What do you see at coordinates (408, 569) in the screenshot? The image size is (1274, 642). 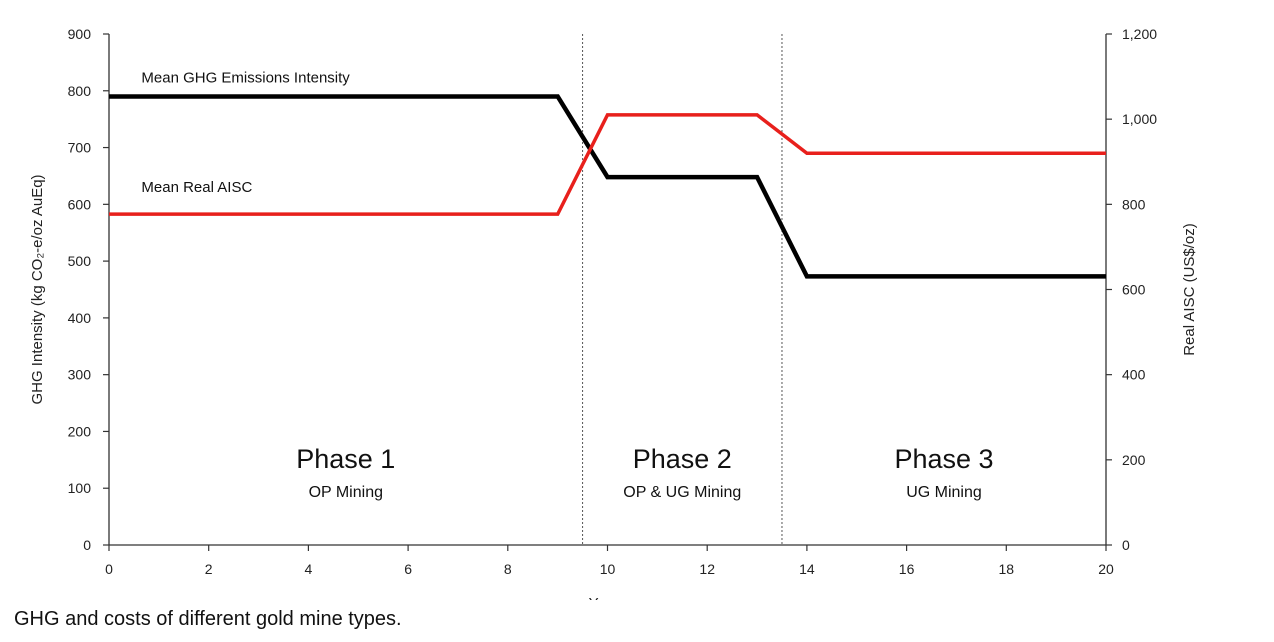 I see `x-tick-label: 6` at bounding box center [408, 569].